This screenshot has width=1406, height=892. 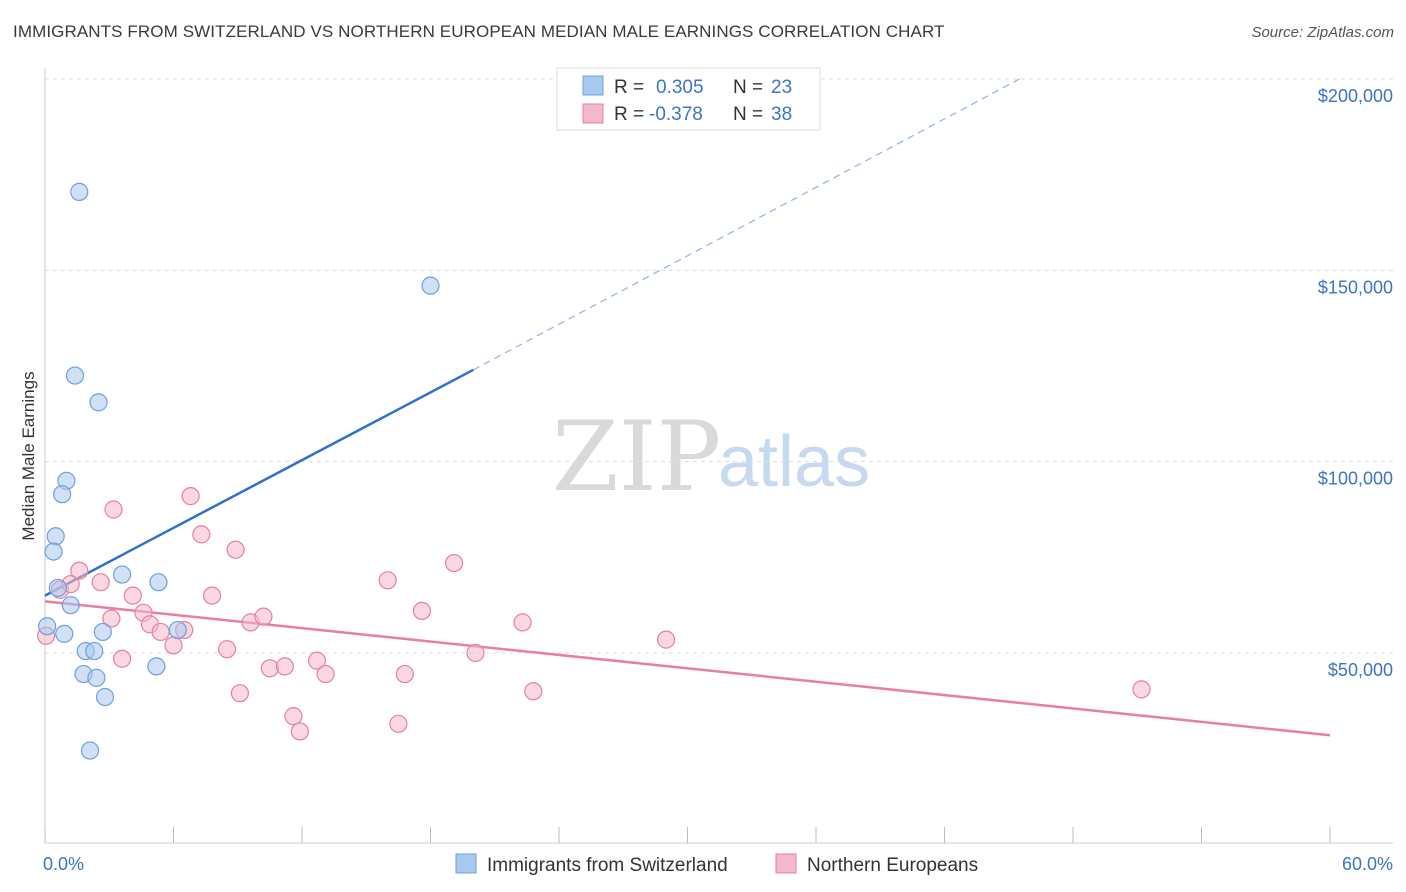 I want to click on y-tick-label: $50,000, so click(x=1360, y=670).